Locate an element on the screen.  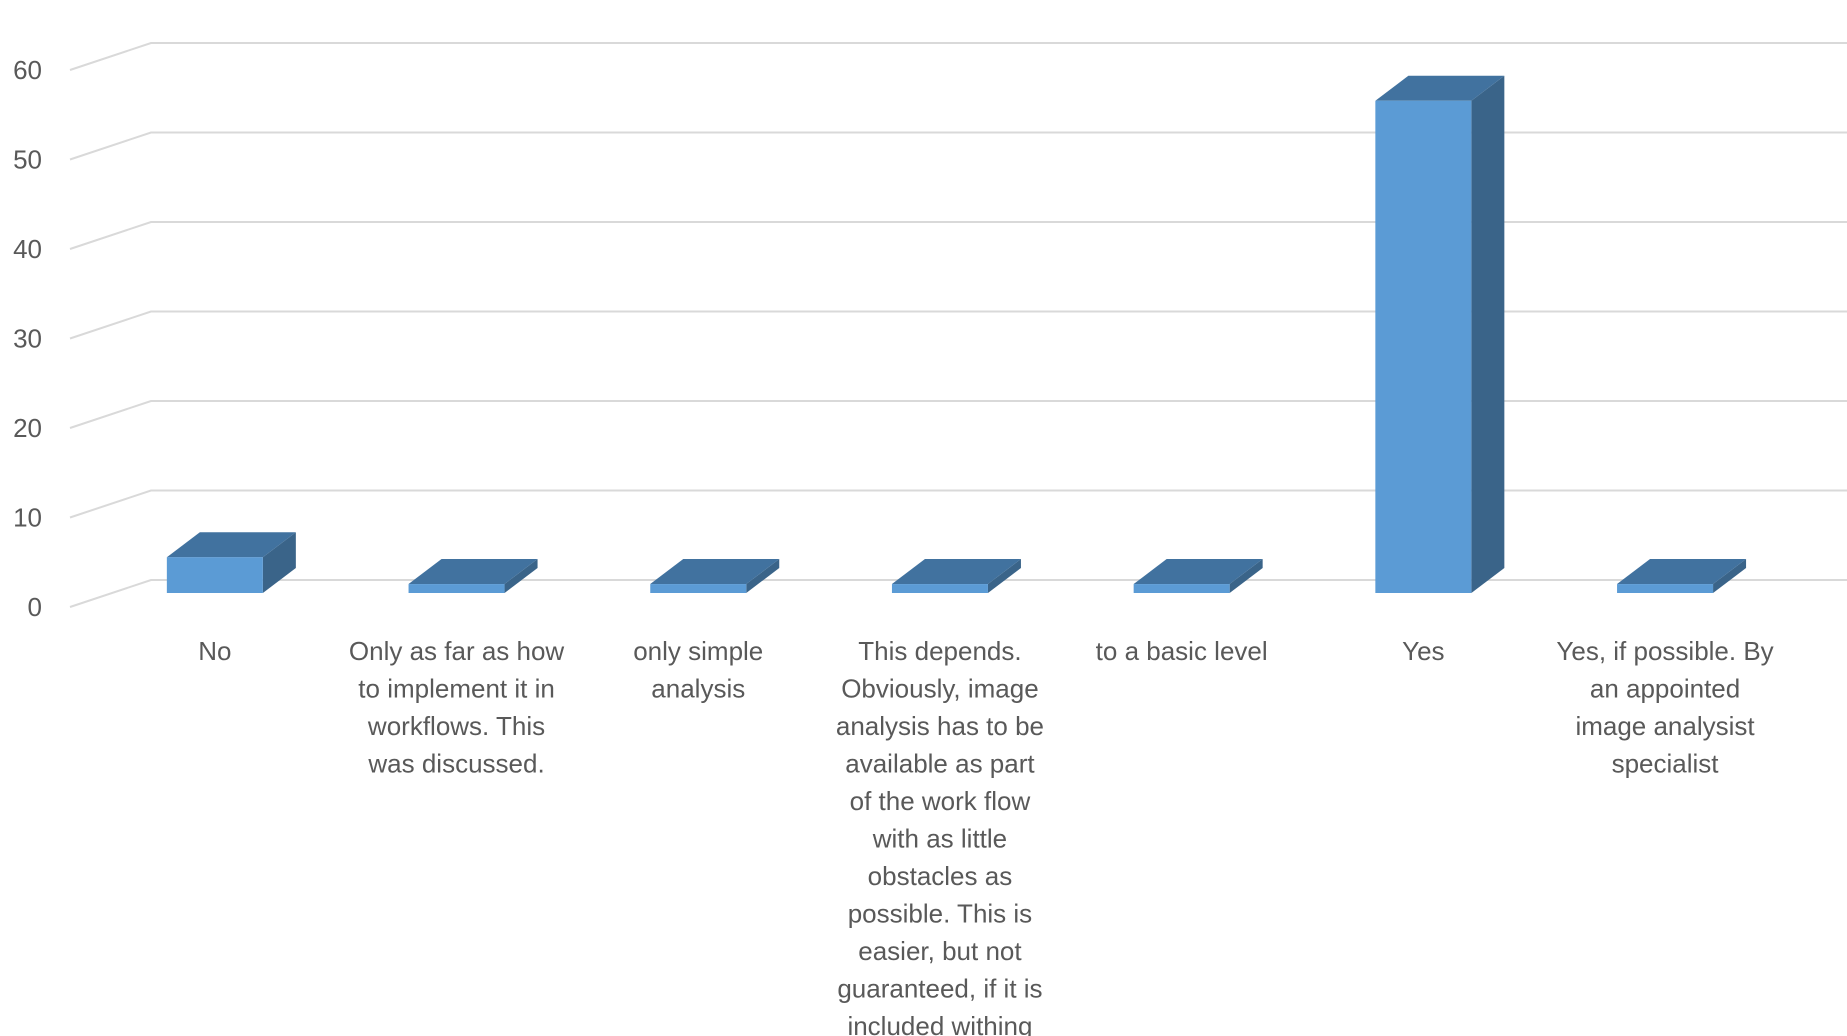
y-tick-label: 10 is located at coordinates (27, 518).